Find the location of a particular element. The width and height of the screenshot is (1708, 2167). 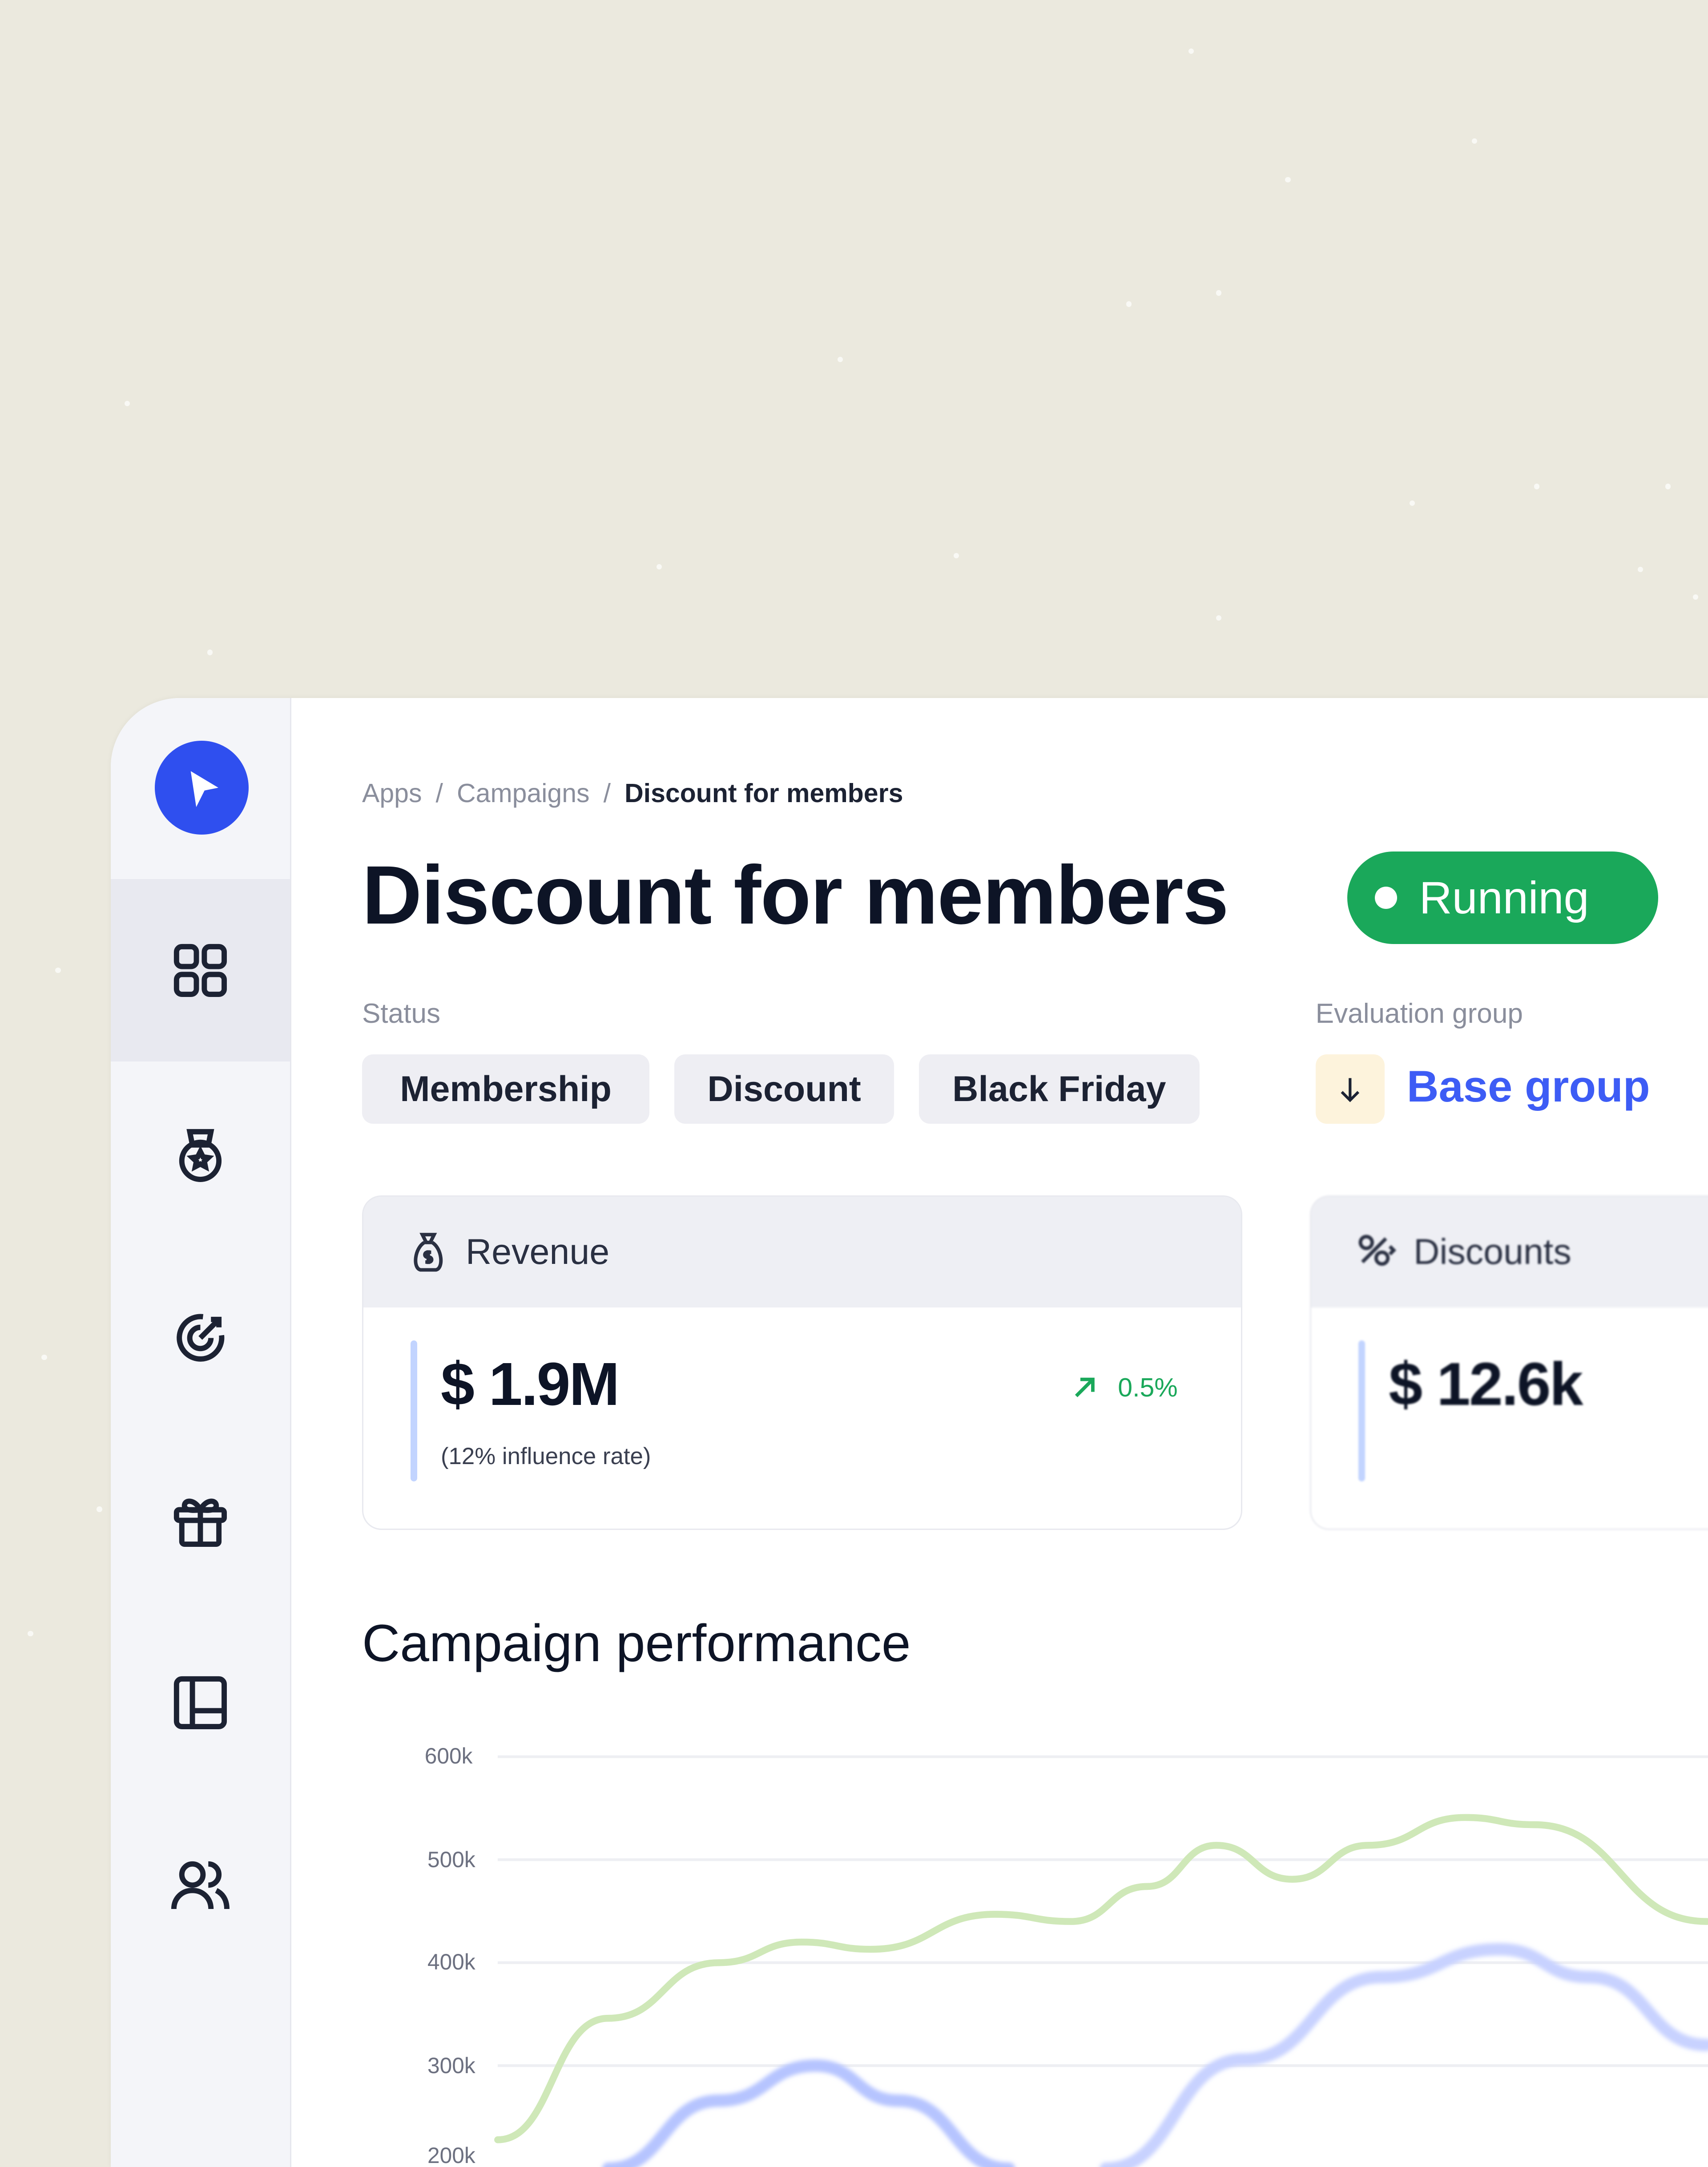

tag-discount: Discount is located at coordinates (784, 1089).